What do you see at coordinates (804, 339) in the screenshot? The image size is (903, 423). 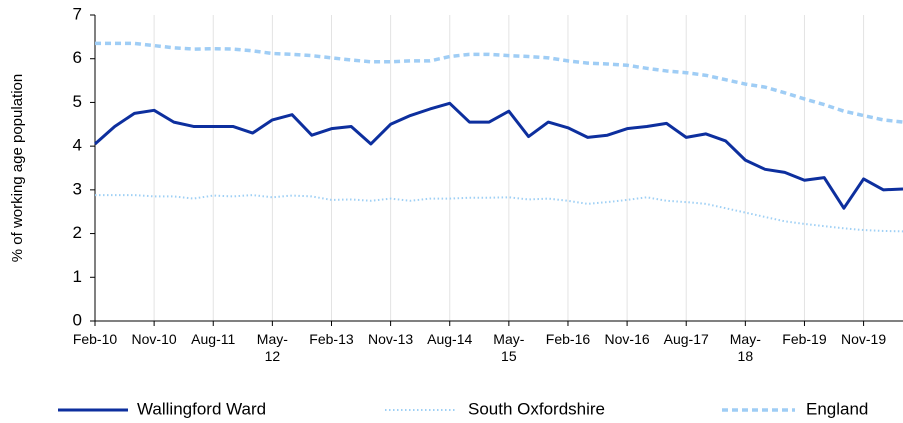 I see `x-tick-label: Feb-19` at bounding box center [804, 339].